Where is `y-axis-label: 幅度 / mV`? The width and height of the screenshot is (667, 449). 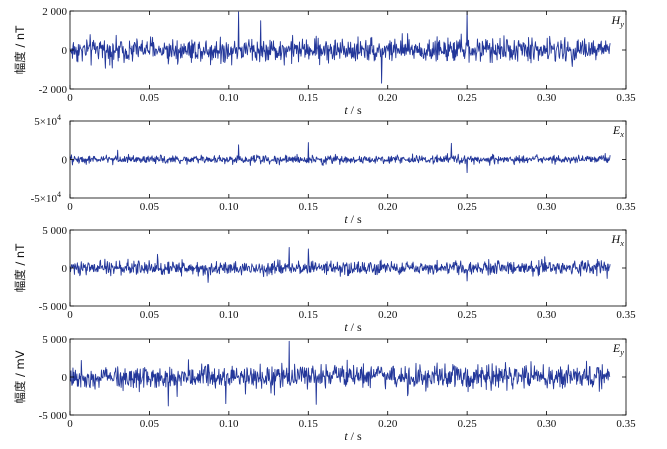
y-axis-label: 幅度 / mV is located at coordinates (20, 376).